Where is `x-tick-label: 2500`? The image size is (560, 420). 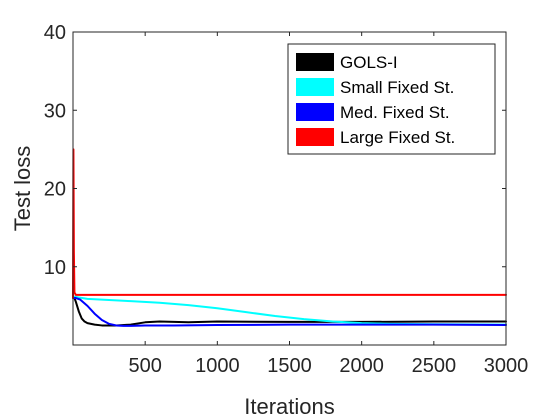 x-tick-label: 2500 is located at coordinates (434, 366).